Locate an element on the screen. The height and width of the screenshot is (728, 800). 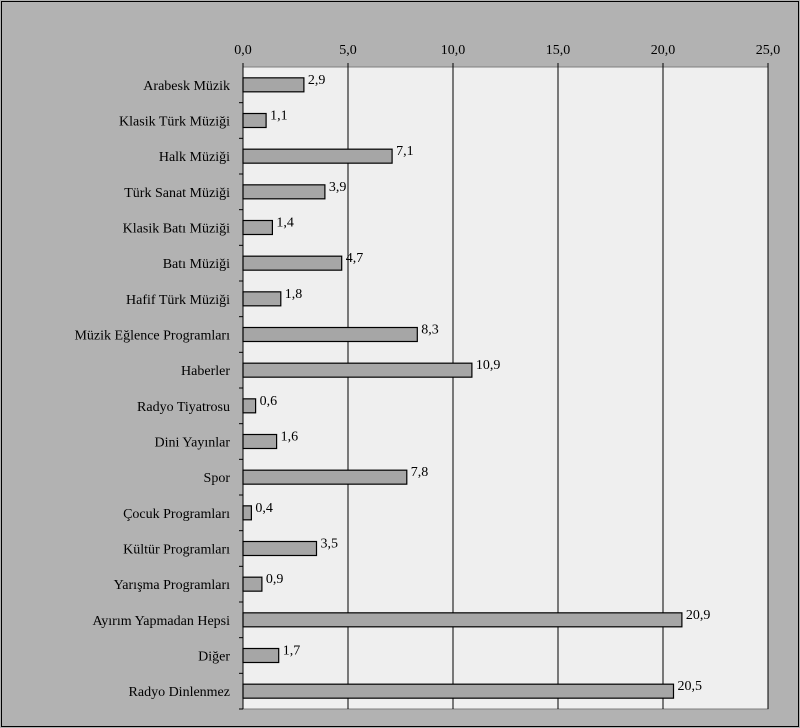
x-tick-label: 15,0 is located at coordinates (558, 50).